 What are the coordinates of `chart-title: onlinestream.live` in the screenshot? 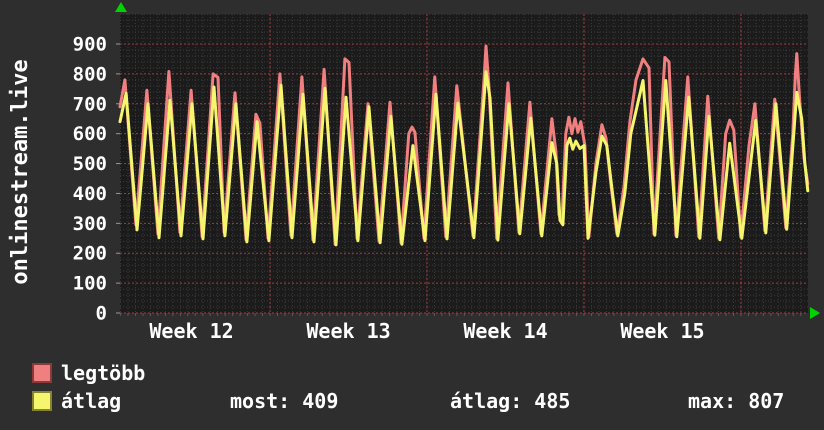 It's located at (20, 172).